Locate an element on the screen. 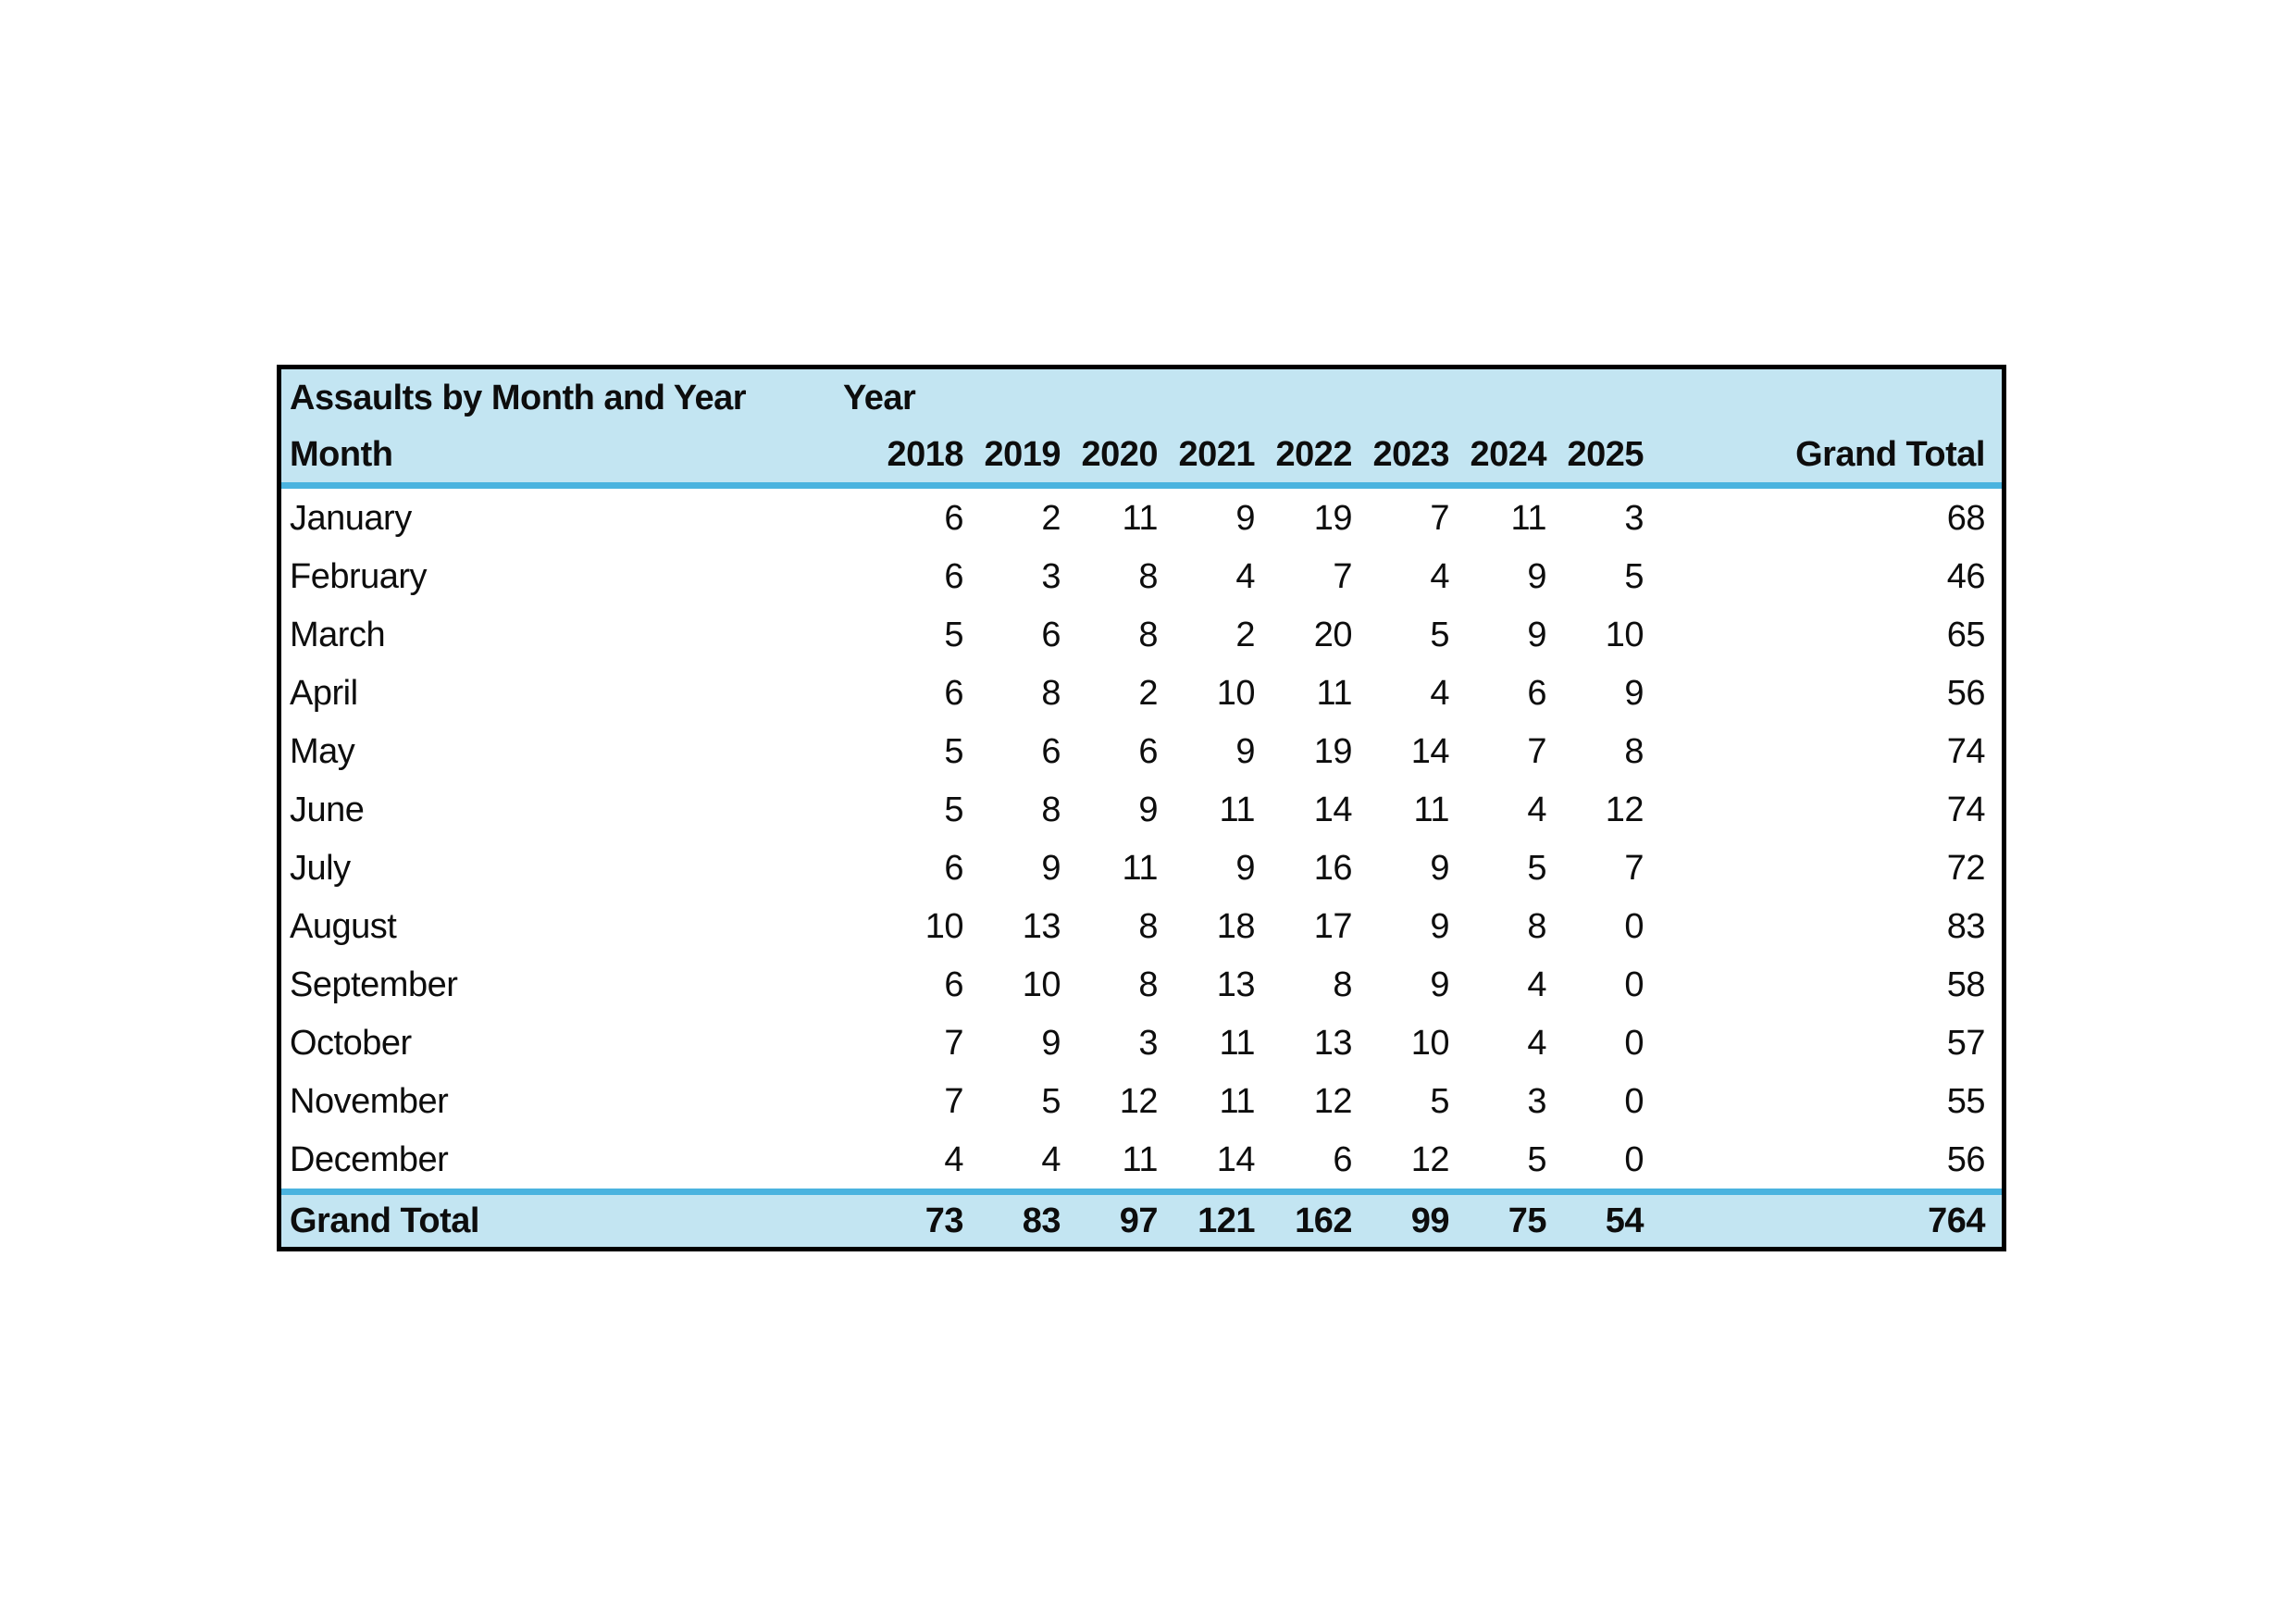 The width and height of the screenshot is (2296, 1618). table-row: April 6 8 2 10 11 4 6 9 56 is located at coordinates (1141, 693).